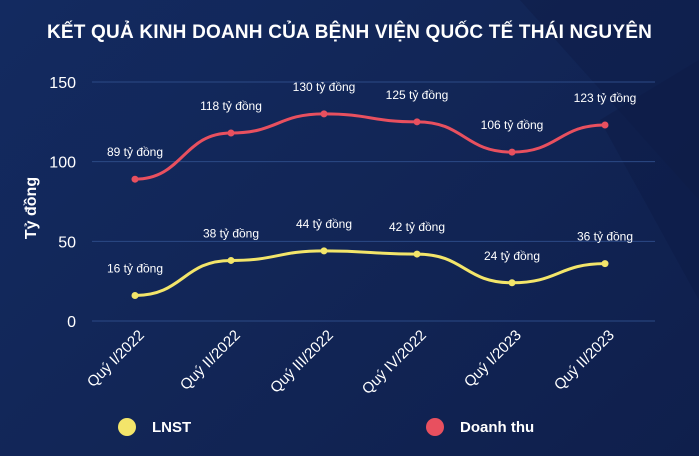  I want to click on legend-marker-doanh-thu, so click(435, 427).